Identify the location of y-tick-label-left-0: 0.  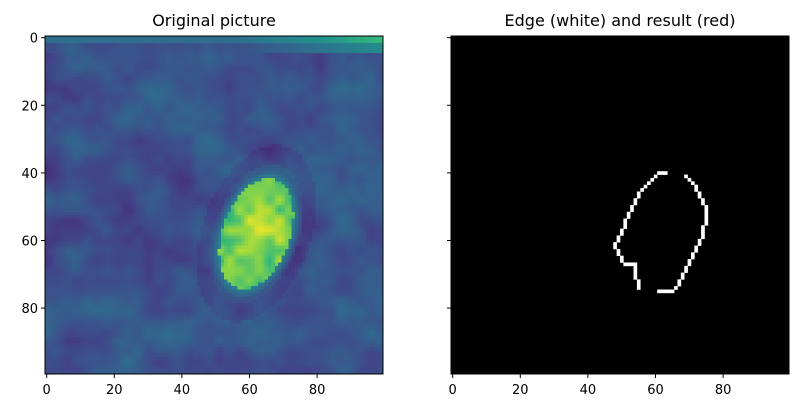
(34, 39).